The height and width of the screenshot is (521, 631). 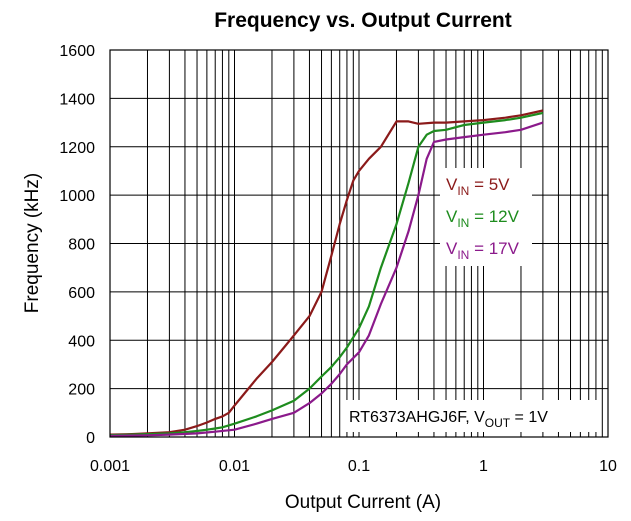 I want to click on annotation-main: RT6373AHGJ6F, V, so click(x=417, y=417).